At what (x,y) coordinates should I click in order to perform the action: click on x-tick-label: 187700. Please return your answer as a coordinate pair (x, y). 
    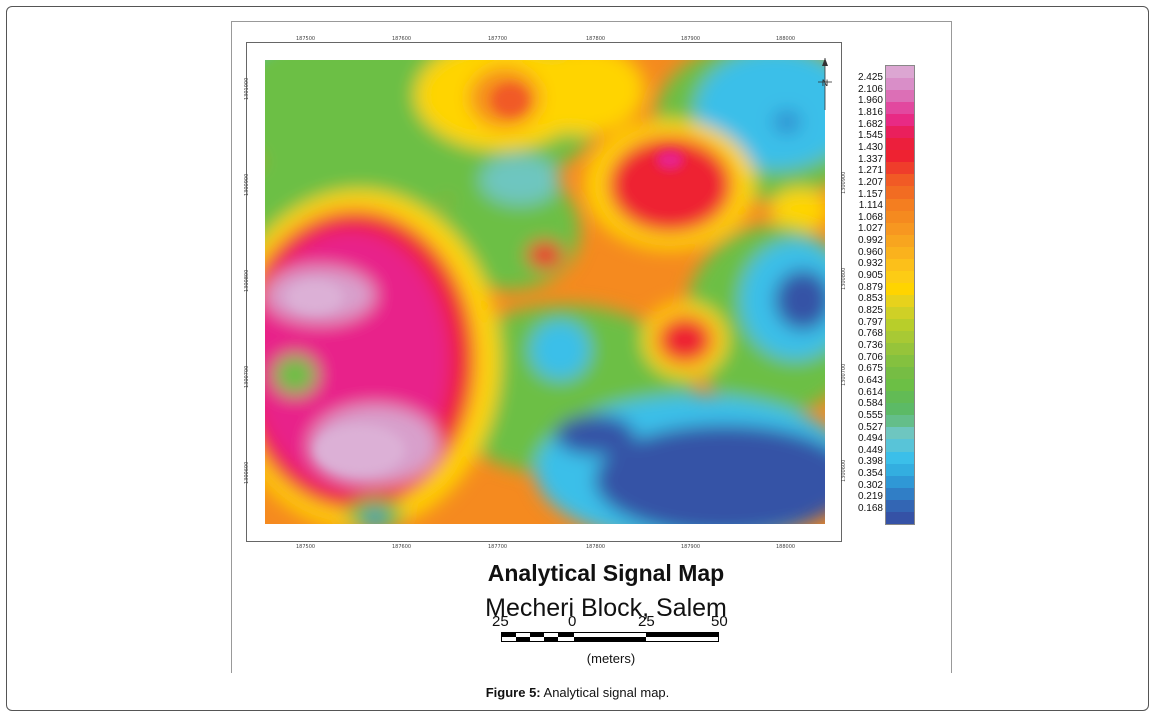
    Looking at the image, I should click on (498, 547).